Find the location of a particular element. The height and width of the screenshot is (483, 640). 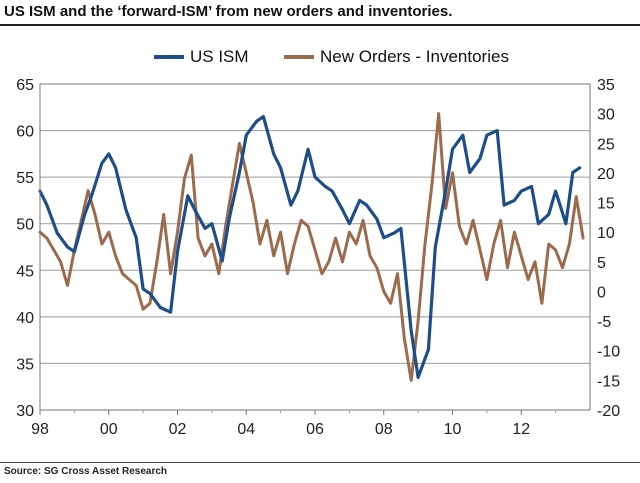

legend-item-new-orders-inventories: New Orders - Inventories is located at coordinates (396, 57).